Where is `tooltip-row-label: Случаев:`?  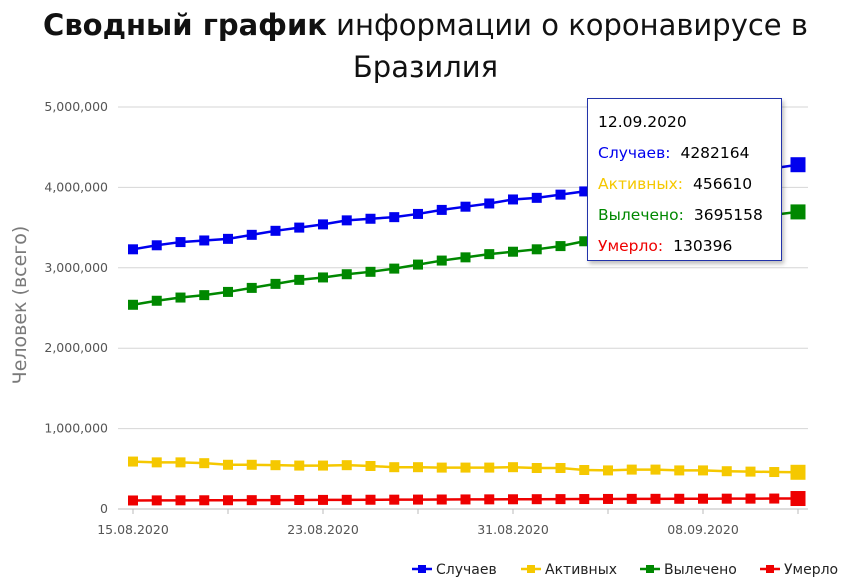 tooltip-row-label: Случаев: is located at coordinates (634, 153).